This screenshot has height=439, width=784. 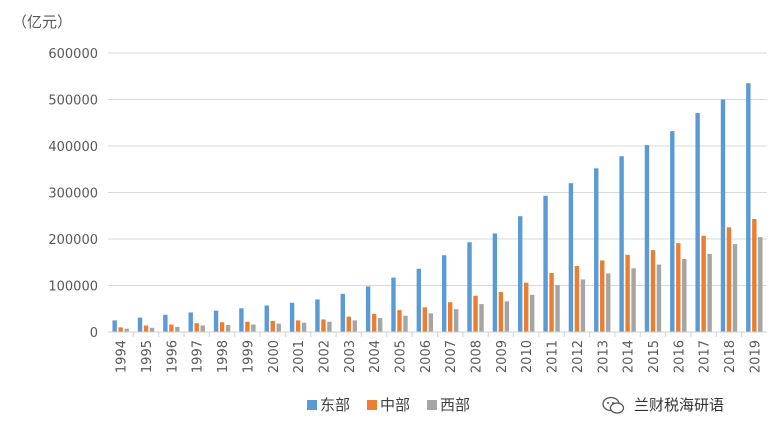 I want to click on bar-1-2016, so click(x=678, y=287).